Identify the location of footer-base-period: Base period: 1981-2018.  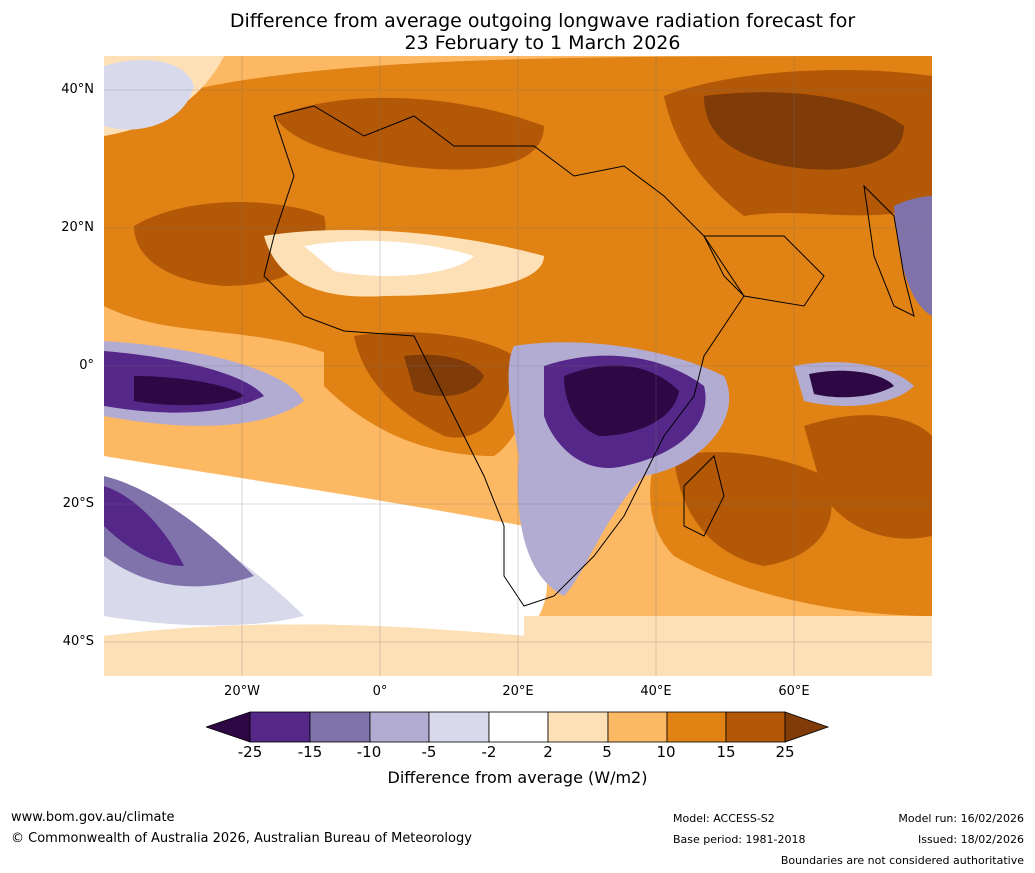
(739, 839).